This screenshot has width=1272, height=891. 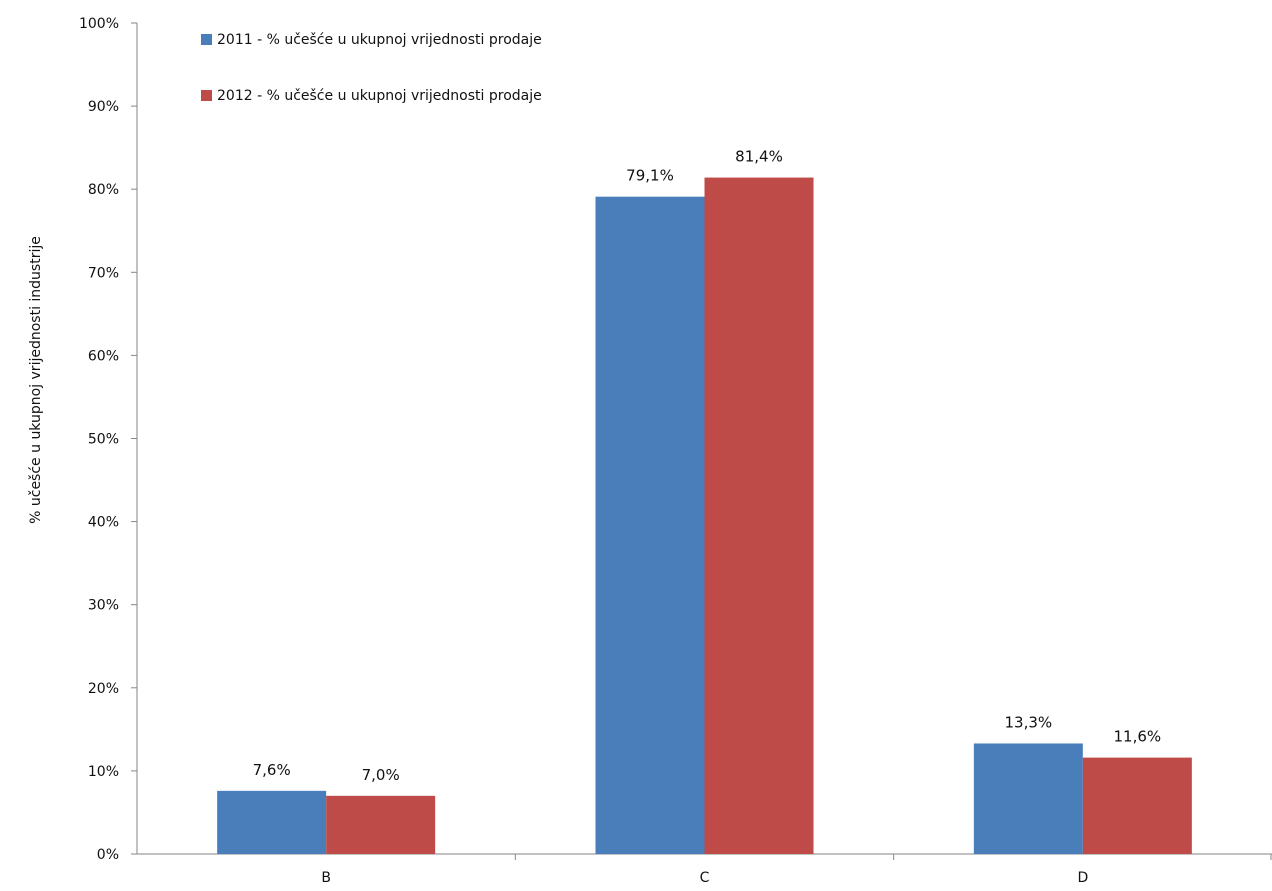 I want to click on y-tick-label: 70%, so click(x=103, y=273).